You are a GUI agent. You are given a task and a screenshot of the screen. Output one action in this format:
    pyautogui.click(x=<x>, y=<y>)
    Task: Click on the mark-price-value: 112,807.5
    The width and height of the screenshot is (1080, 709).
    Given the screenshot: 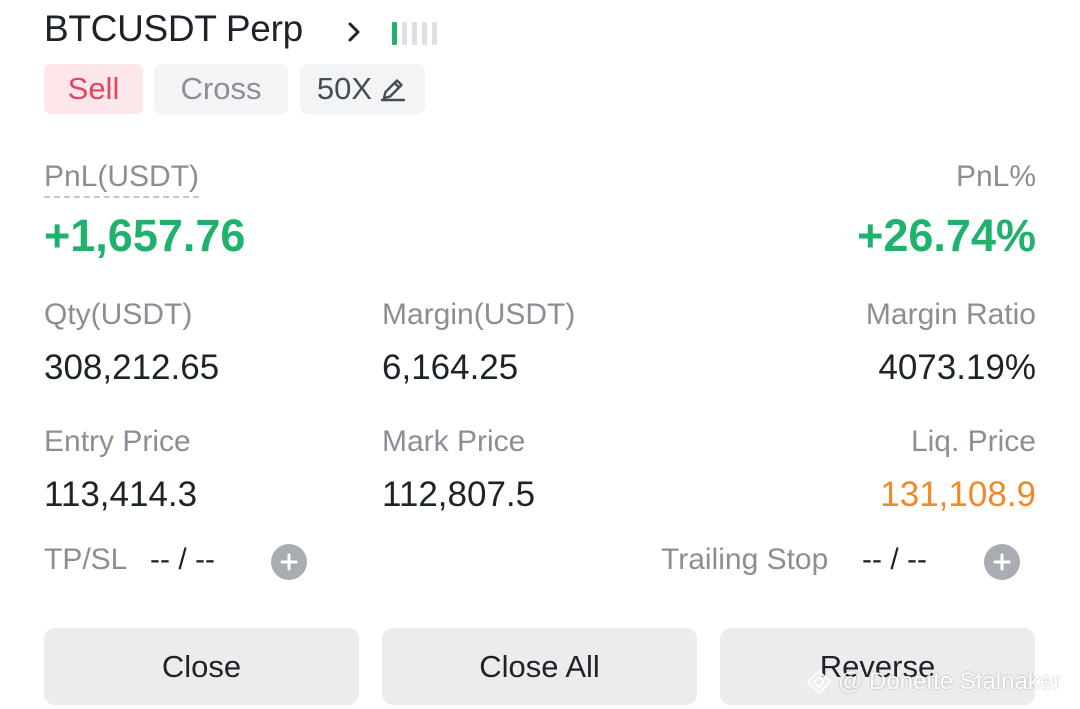 What is the action you would take?
    pyautogui.click(x=459, y=494)
    